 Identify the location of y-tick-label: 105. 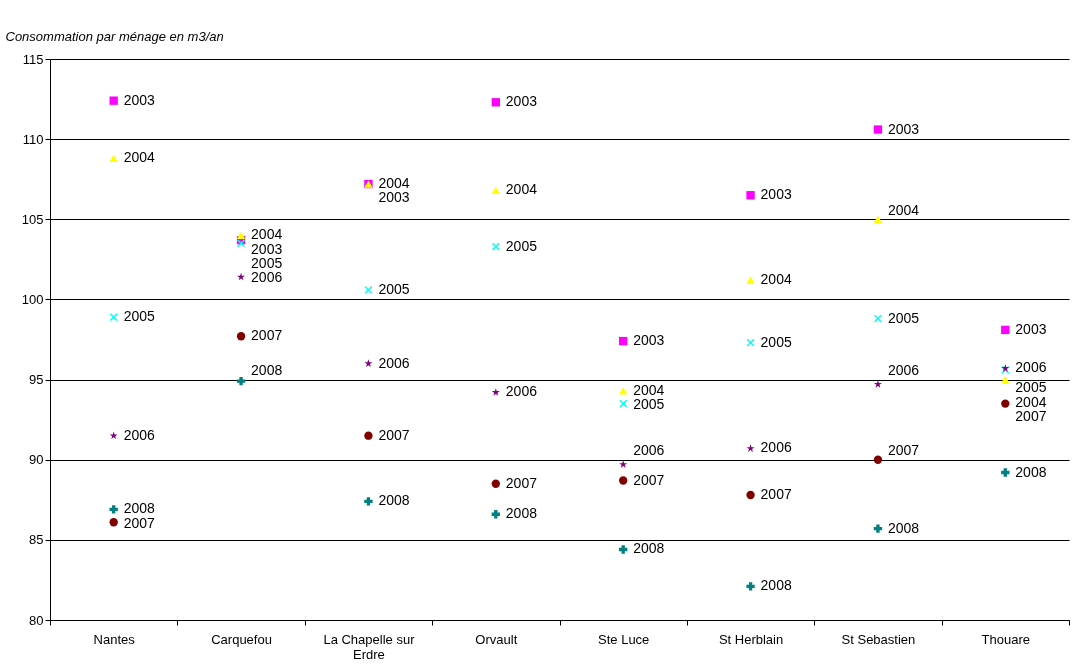
(32, 219).